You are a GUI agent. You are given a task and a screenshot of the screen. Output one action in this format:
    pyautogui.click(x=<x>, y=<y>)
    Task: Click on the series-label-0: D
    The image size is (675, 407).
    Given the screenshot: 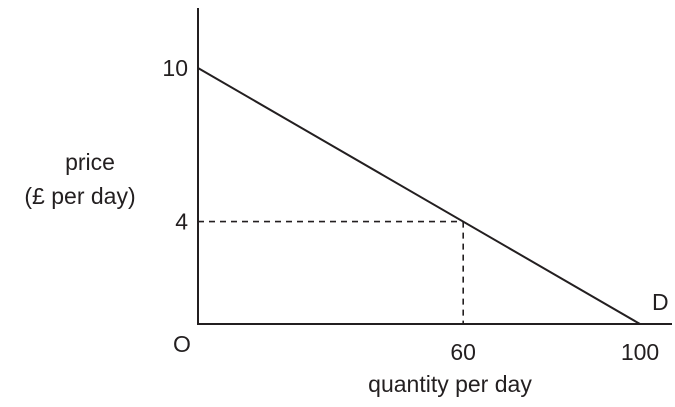 What is the action you would take?
    pyautogui.click(x=660, y=302)
    